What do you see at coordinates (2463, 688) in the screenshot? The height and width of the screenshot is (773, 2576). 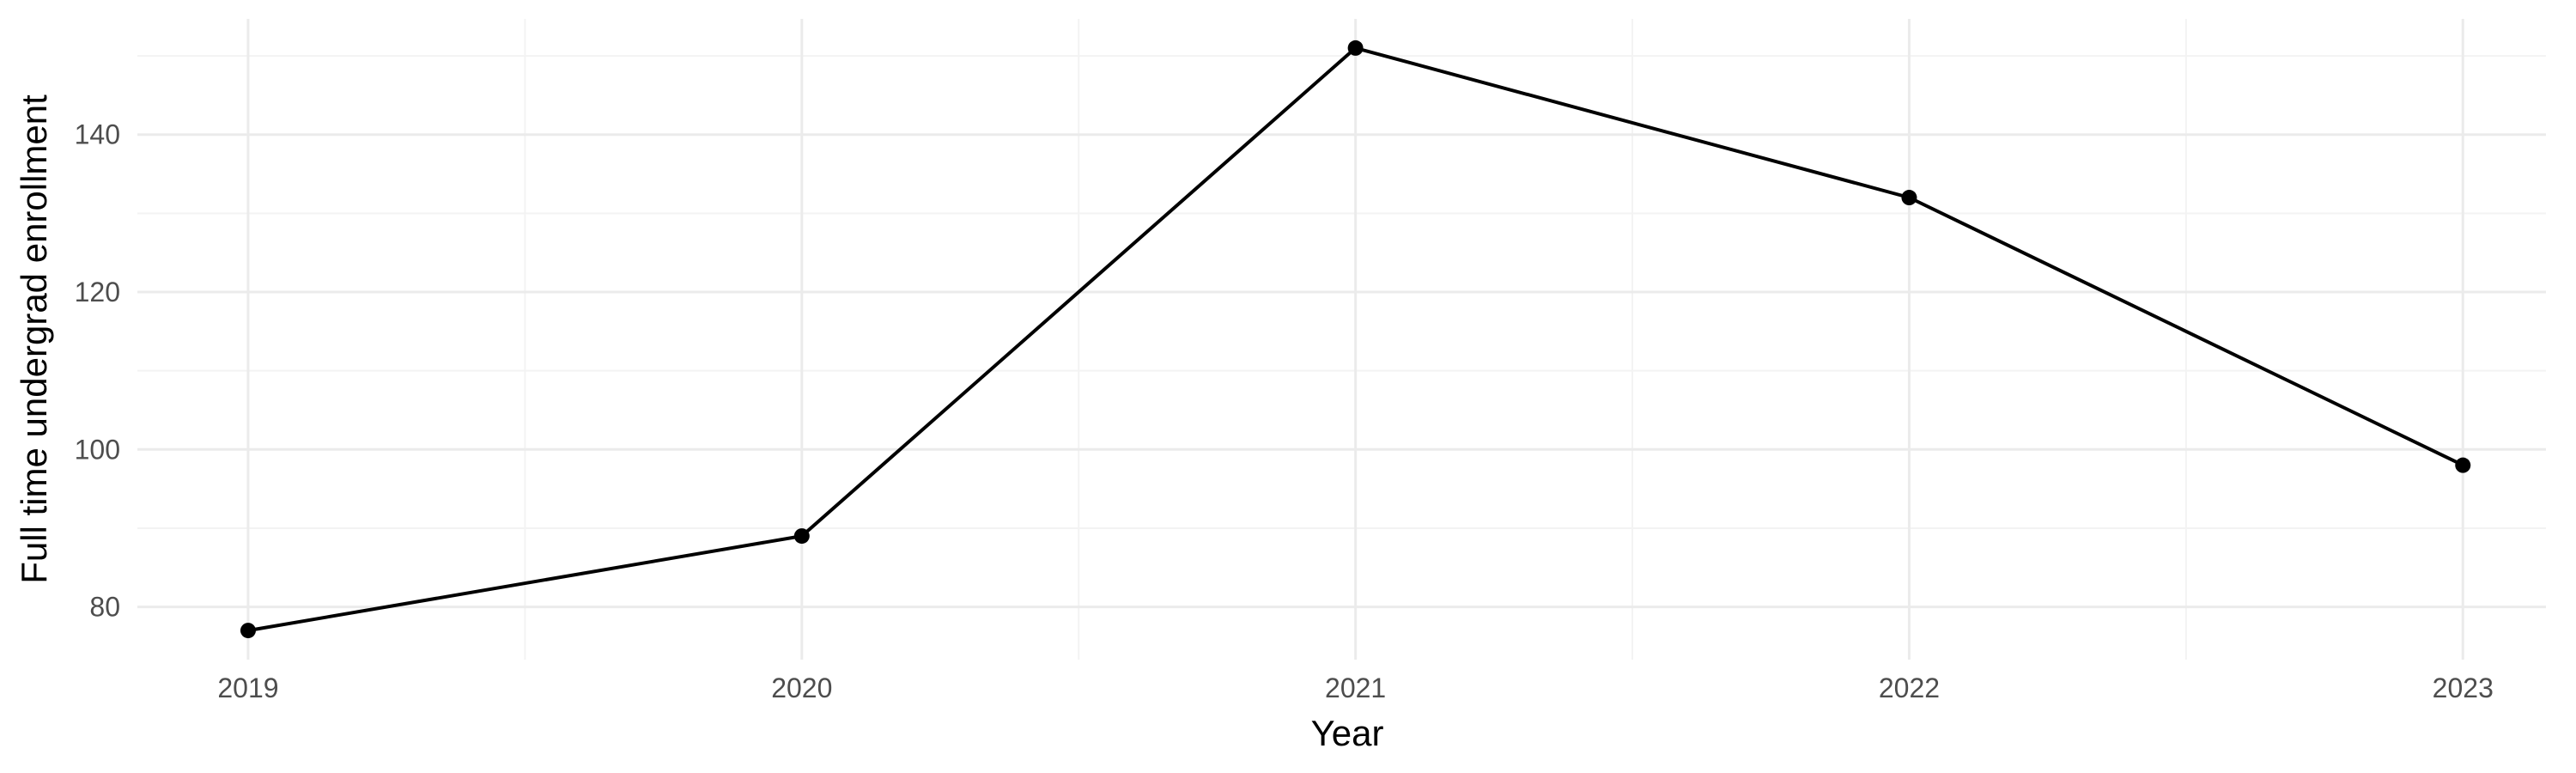 I see `x-tick-label: 2023` at bounding box center [2463, 688].